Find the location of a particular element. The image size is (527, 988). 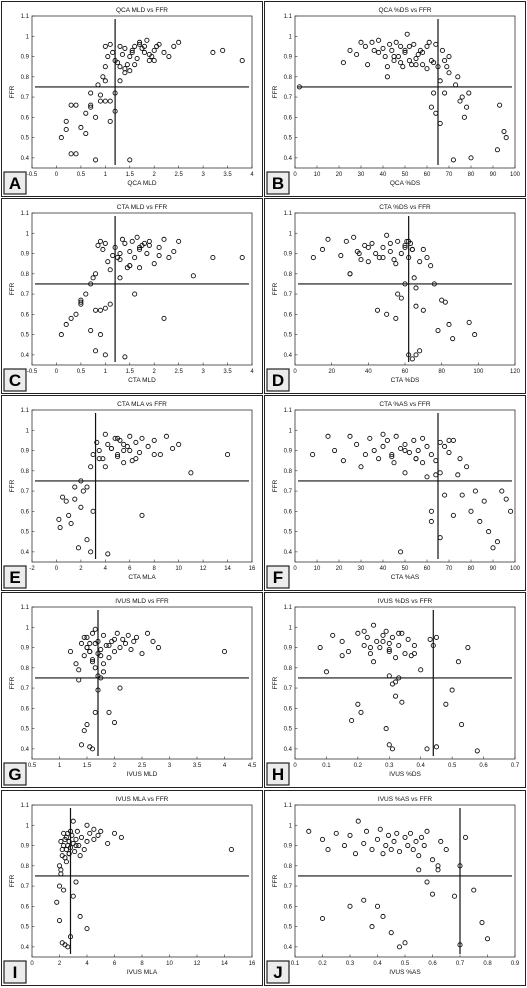

y-tick-label: 0.8 is located at coordinates (25, 472).